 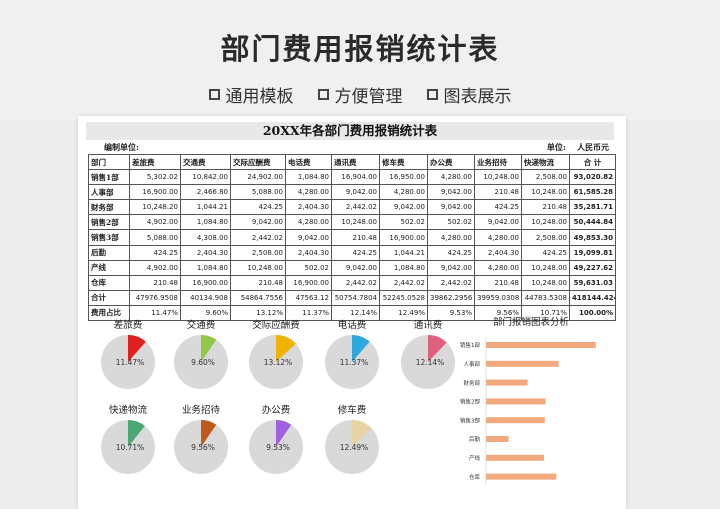 I want to click on column-header: 快递物流, so click(x=545, y=162).